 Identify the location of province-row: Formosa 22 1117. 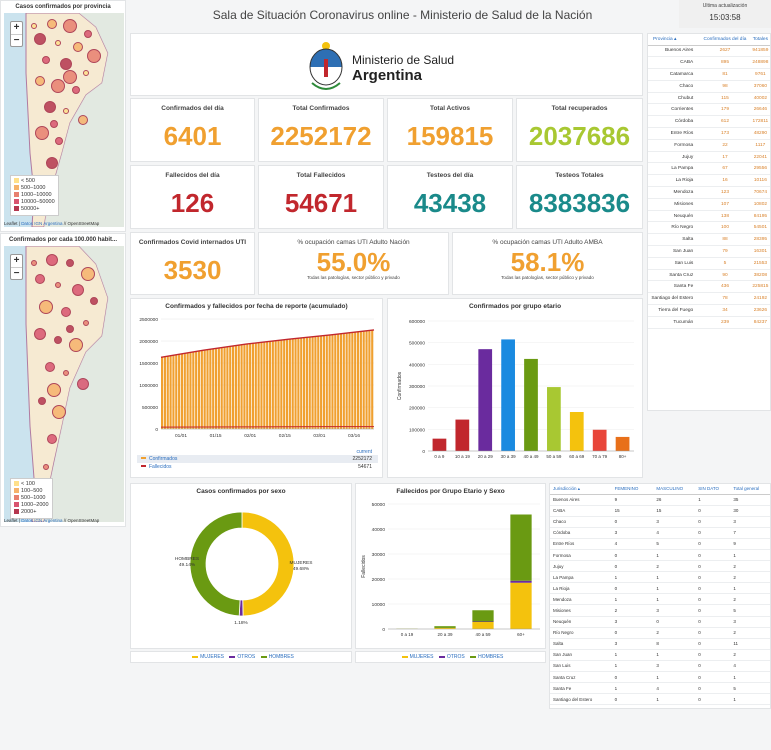
(709, 145).